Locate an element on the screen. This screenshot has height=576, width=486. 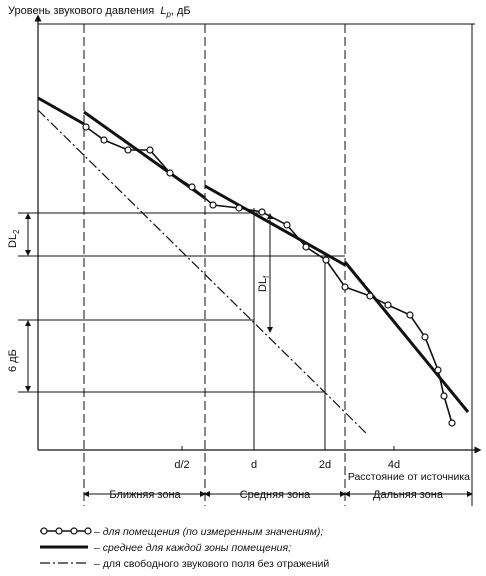
average-line-near-zone is located at coordinates (144, 155).